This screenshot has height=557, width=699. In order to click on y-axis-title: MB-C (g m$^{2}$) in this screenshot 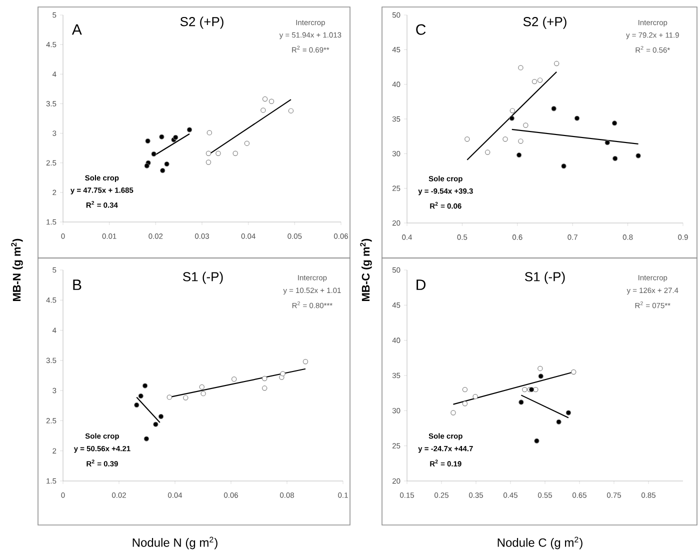, I will do `click(366, 269)`.